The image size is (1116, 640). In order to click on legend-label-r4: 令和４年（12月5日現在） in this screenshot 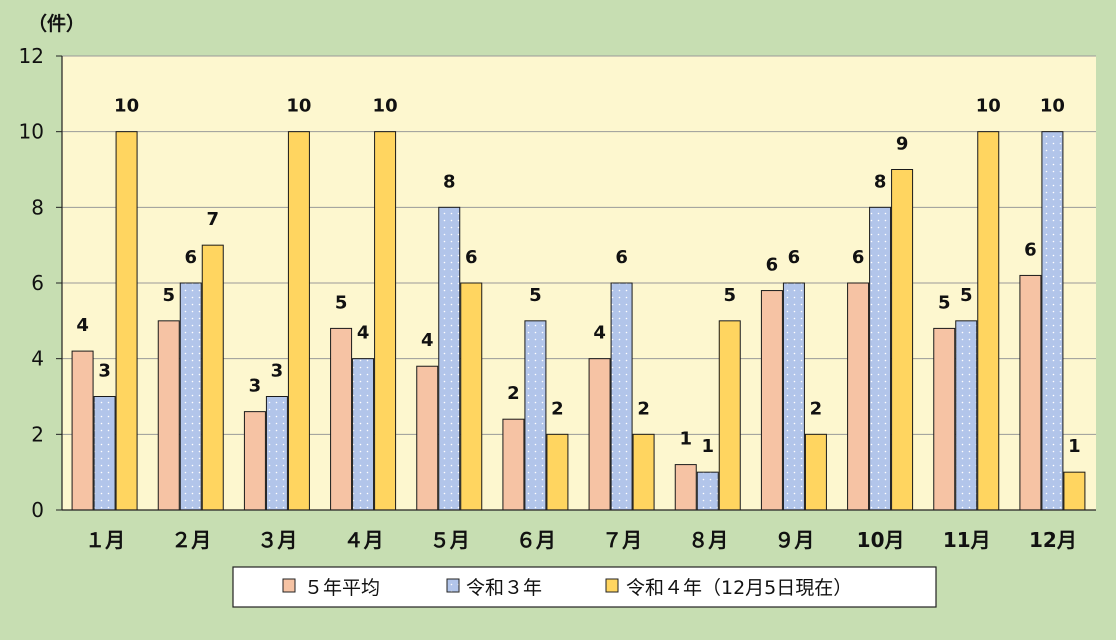, I will do `click(739, 588)`.